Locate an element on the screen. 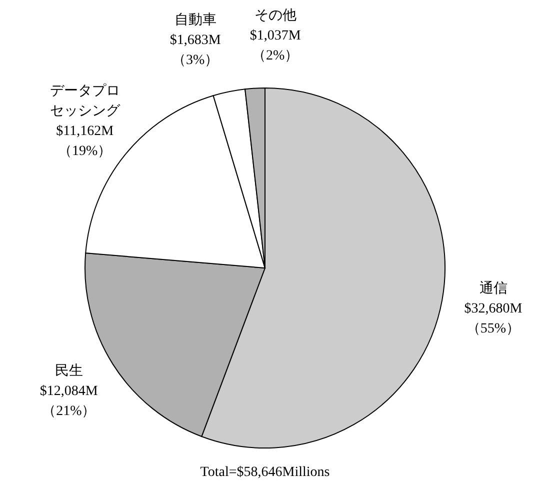  slice-label: その他 is located at coordinates (275, 16).